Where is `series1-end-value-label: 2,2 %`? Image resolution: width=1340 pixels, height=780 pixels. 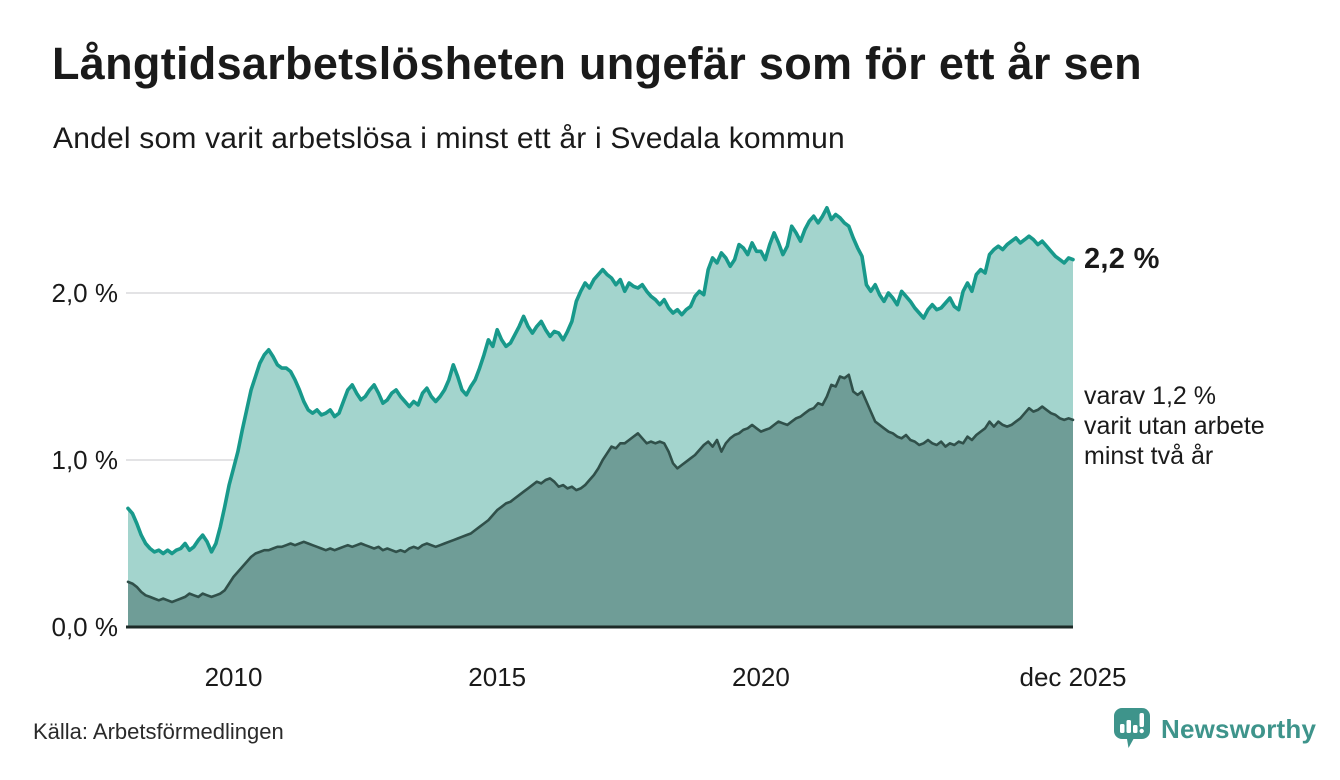
series1-end-value-label: 2,2 % is located at coordinates (1122, 259).